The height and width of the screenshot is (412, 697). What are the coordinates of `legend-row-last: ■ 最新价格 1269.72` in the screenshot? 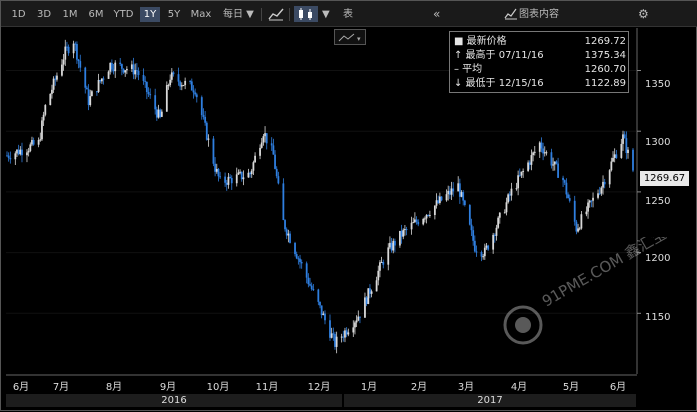 It's located at (540, 41).